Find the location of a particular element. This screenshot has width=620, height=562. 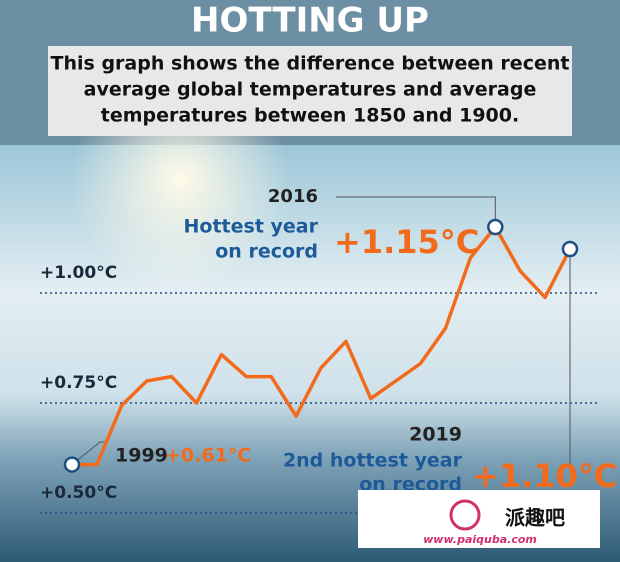

annotation: 2nd hottest year is located at coordinates (373, 461).